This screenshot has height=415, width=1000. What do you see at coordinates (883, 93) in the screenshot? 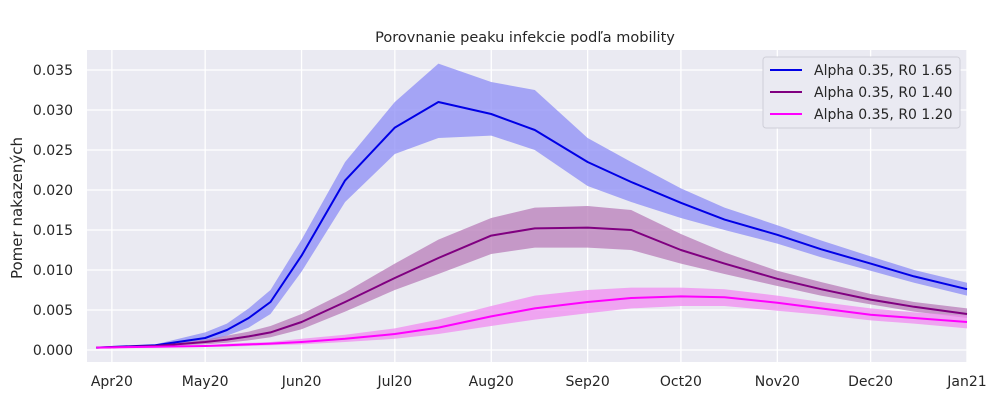
I see `legend-label: Alpha 0.35, R0 1.40` at bounding box center [883, 93].